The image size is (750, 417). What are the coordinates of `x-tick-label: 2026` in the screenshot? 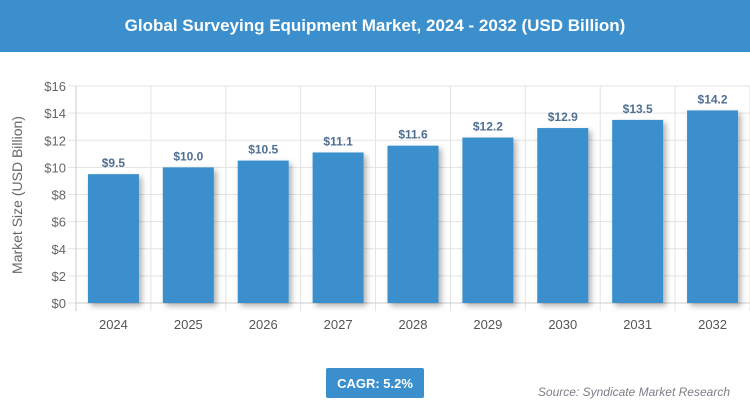 It's located at (263, 324).